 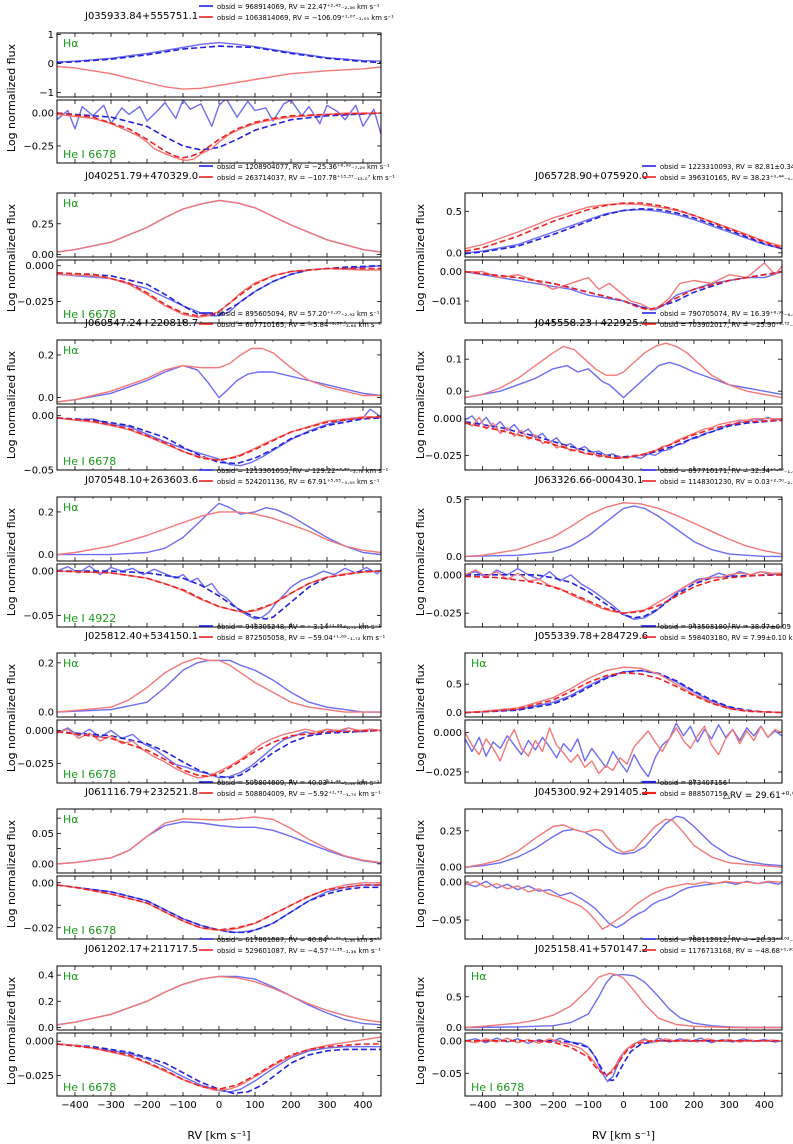 What do you see at coordinates (693, 794) in the screenshot?
I see `legend-entry: obsid = 888507156` at bounding box center [693, 794].